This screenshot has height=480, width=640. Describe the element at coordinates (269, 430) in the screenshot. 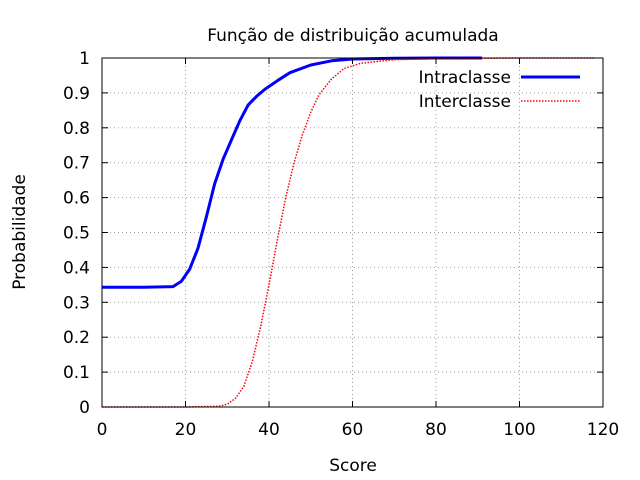

I see `x-tick-label: 40` at that location.